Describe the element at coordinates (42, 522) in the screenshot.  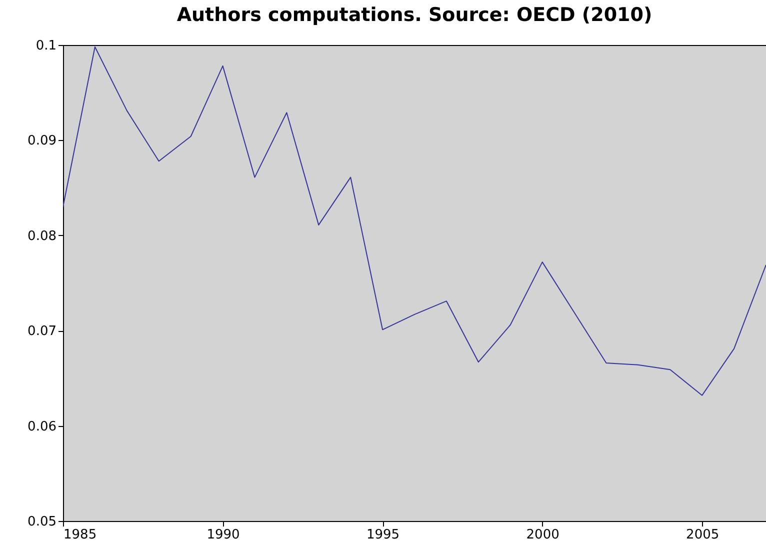
I see `y-tick-label: 0.05` at that location.